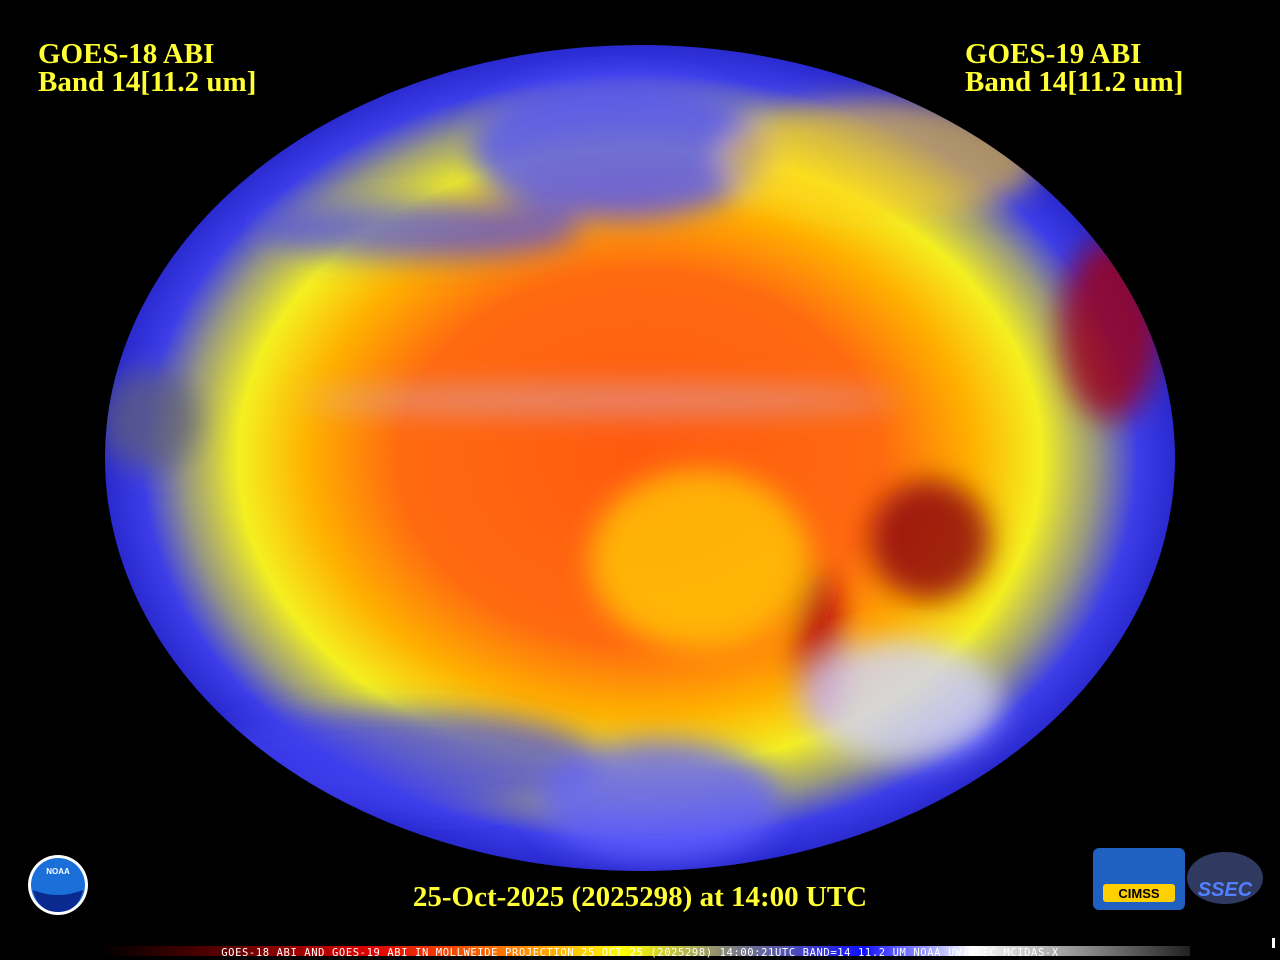  Describe the element at coordinates (1225, 890) in the screenshot. I see `ssec-label: SSEC` at that location.